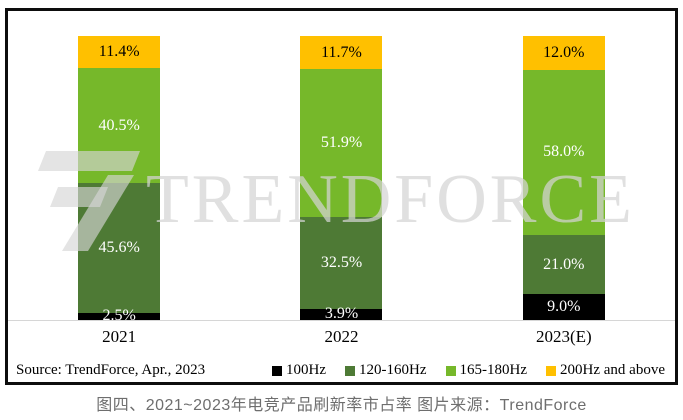  I want to click on x-tick-label-2022: 2022, so click(341, 336).